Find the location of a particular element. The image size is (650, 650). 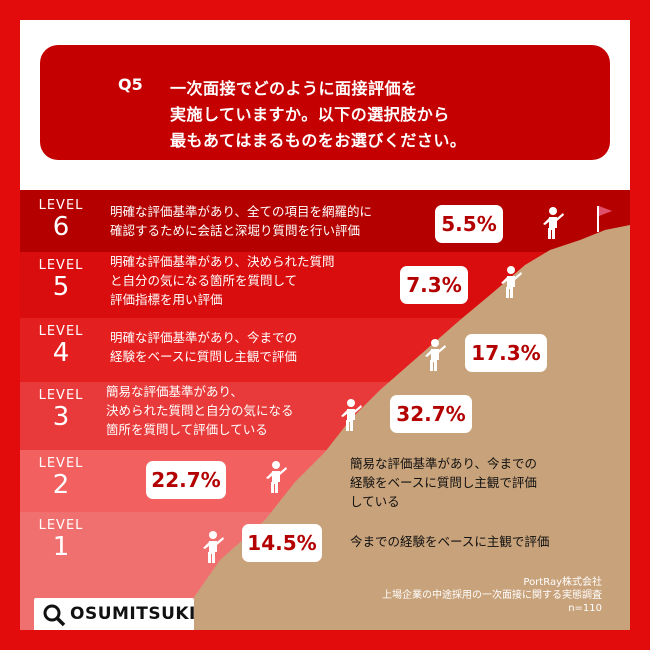

level-label-3: LEVEL 3 is located at coordinates (61, 405).